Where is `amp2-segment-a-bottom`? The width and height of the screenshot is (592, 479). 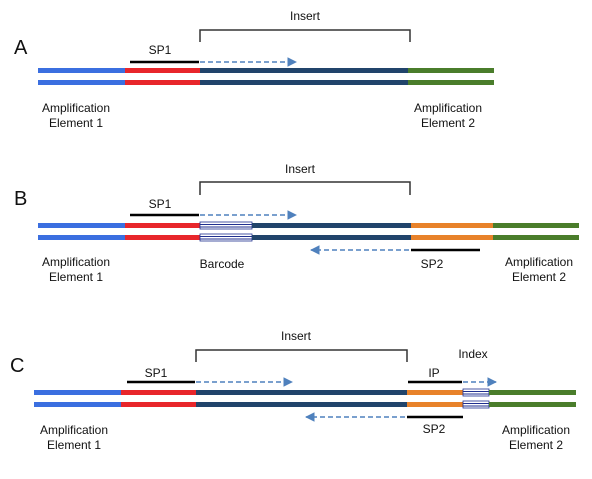 amp2-segment-a-bottom is located at coordinates (451, 82).